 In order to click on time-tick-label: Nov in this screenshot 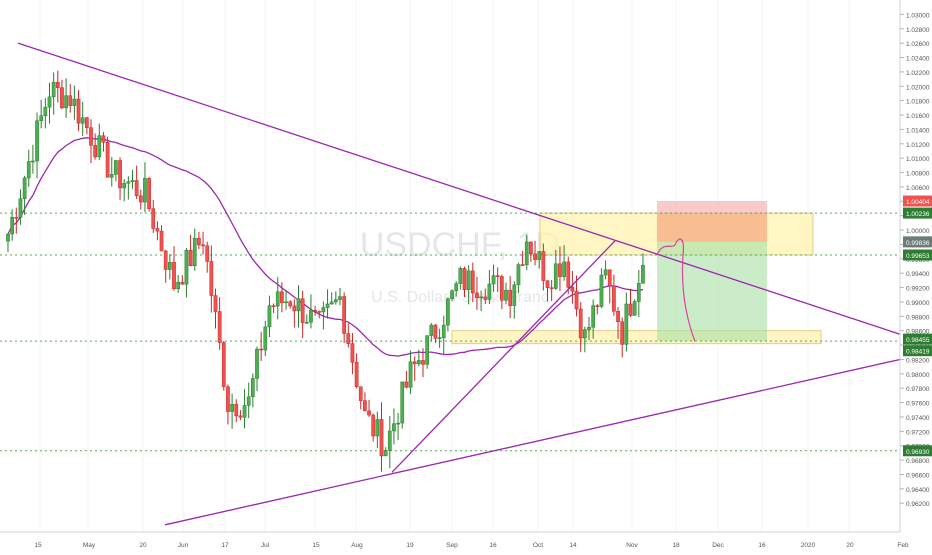, I will do `click(632, 545)`.